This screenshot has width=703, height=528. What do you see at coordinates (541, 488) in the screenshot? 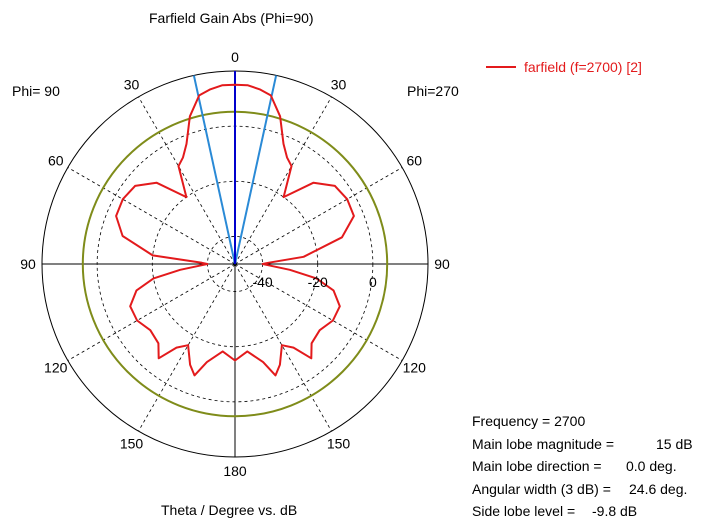
I see `info-width-label: Angular width (3 dB) =` at bounding box center [541, 488].